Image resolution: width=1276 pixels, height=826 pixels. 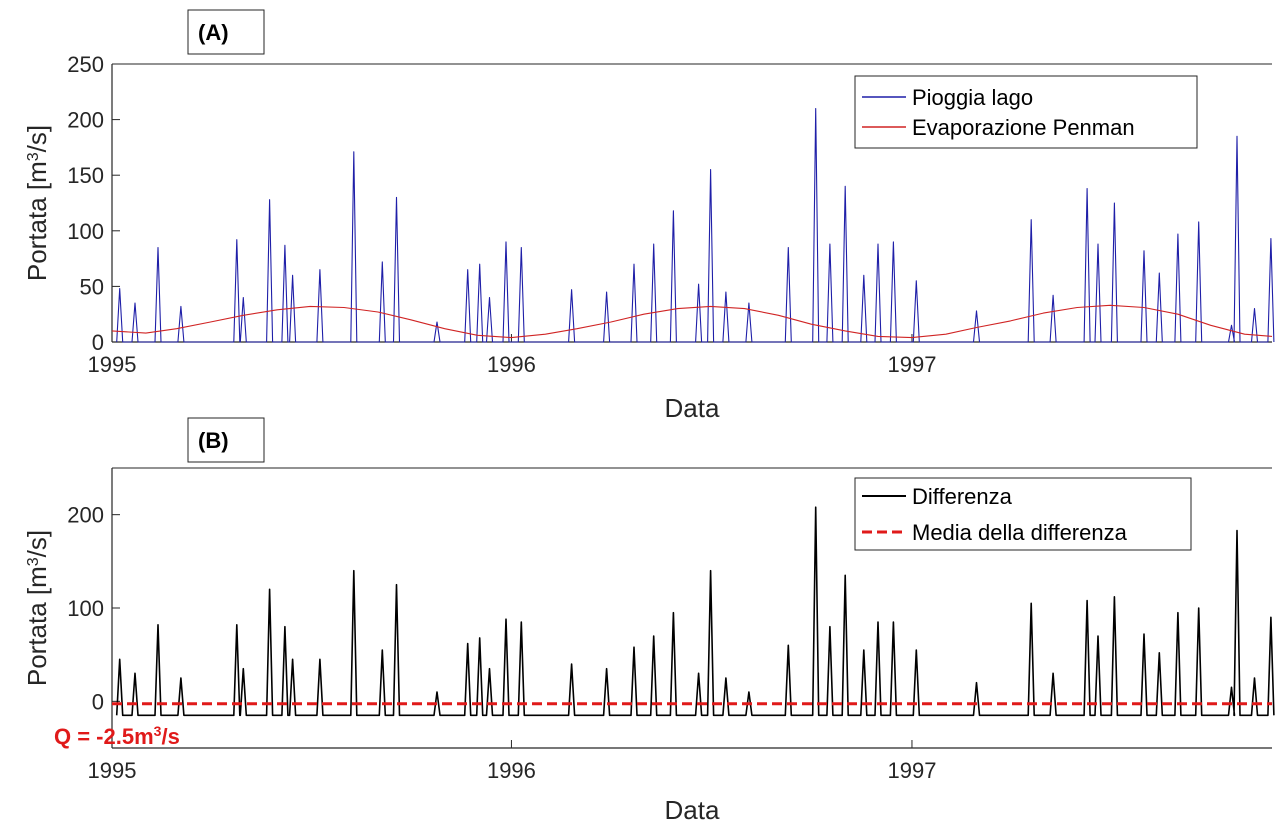 I want to click on panel-a-ytick-label: 50, so click(x=92, y=286).